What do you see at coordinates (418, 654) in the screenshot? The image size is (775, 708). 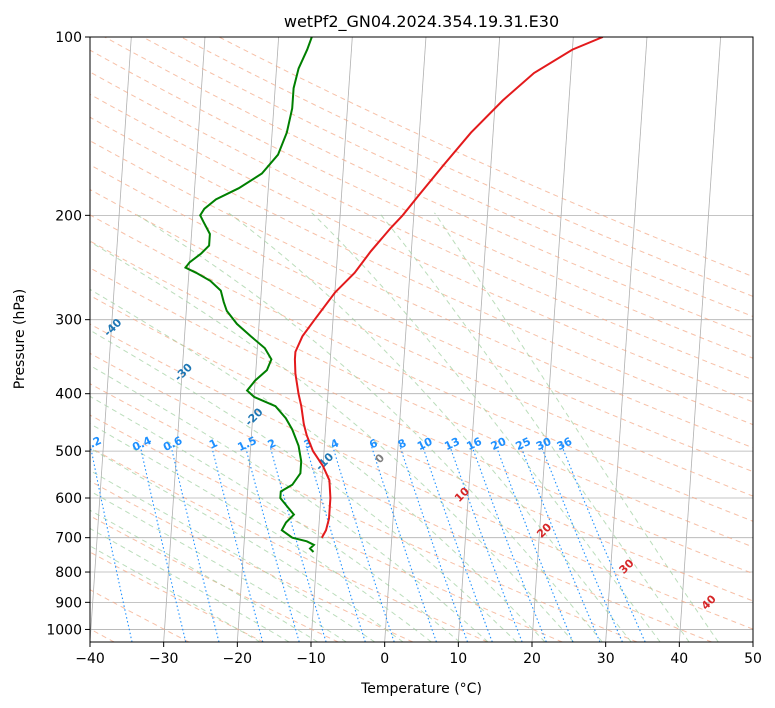 I see `x-axis: −40 −30 −20 −10 0 10 20 30 40 50` at bounding box center [418, 654].